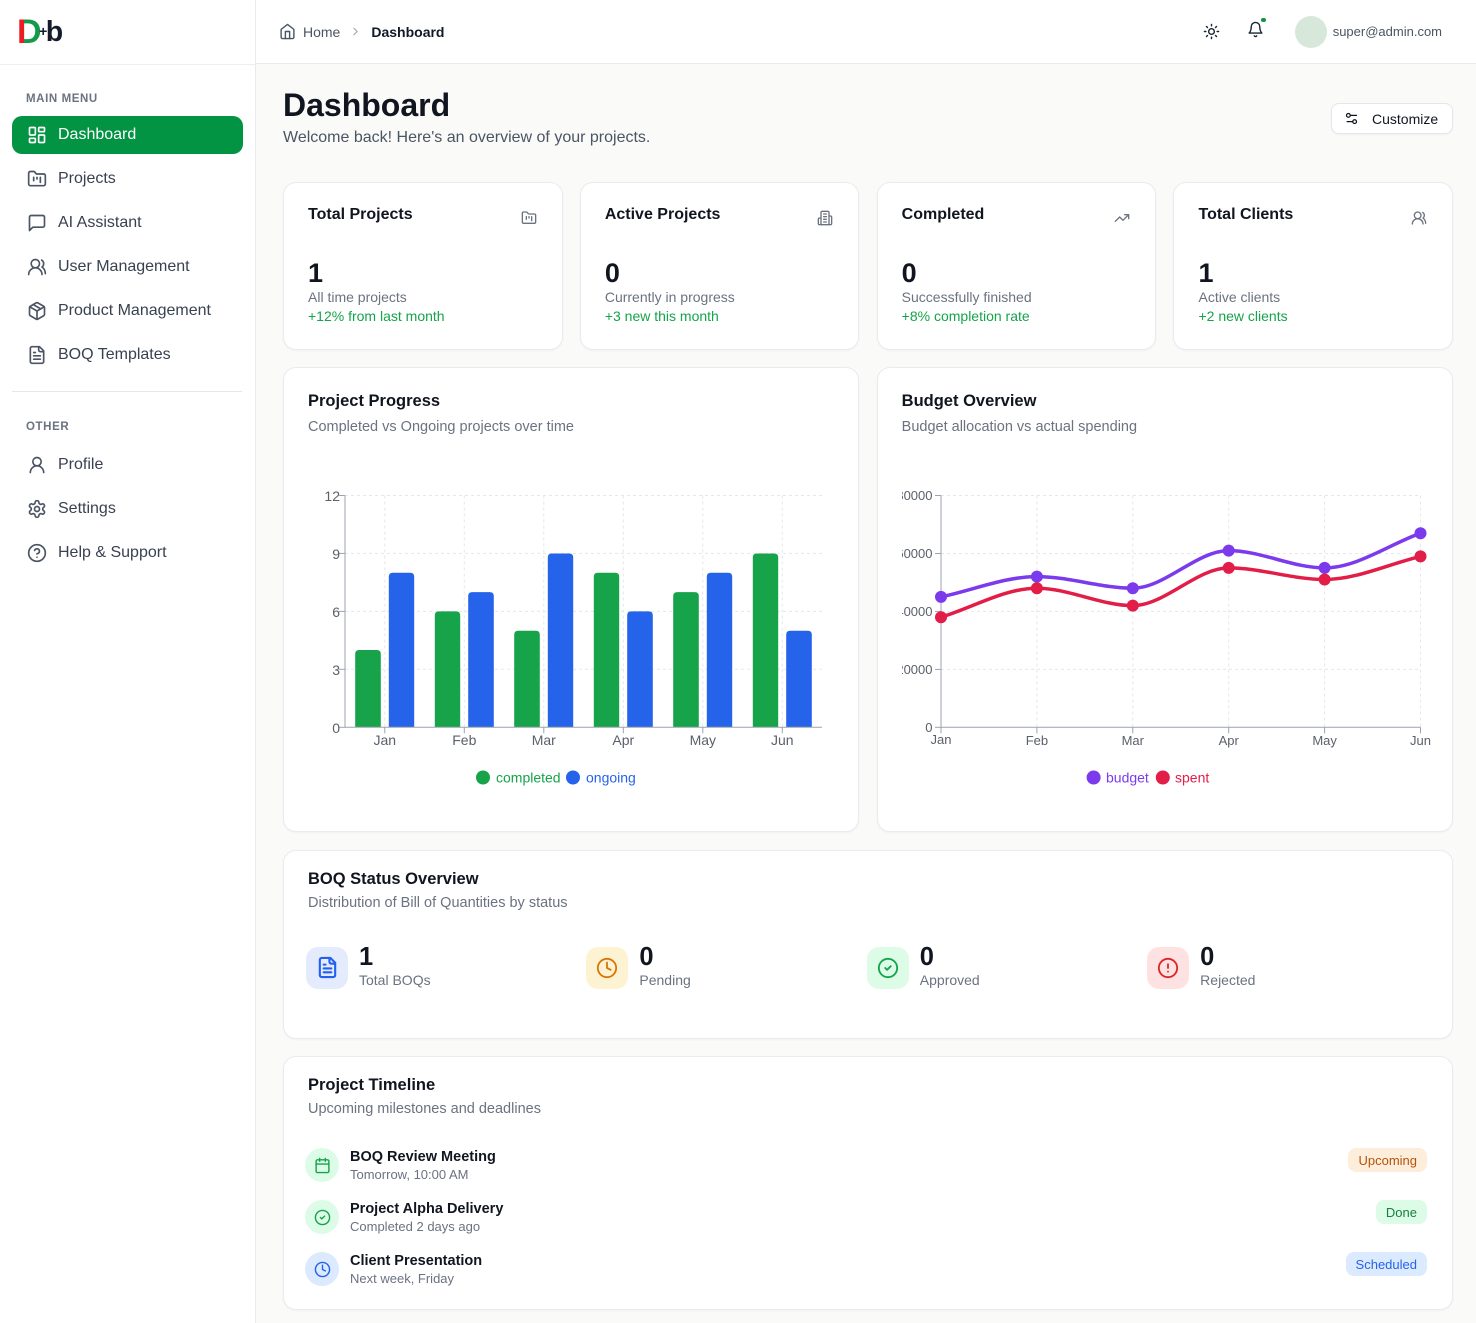  Describe the element at coordinates (336, 670) in the screenshot. I see `svg-text: 3` at that location.